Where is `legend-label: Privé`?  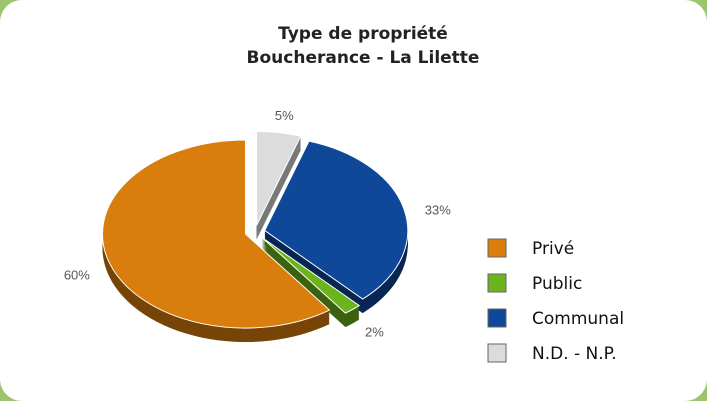 legend-label: Privé is located at coordinates (553, 249).